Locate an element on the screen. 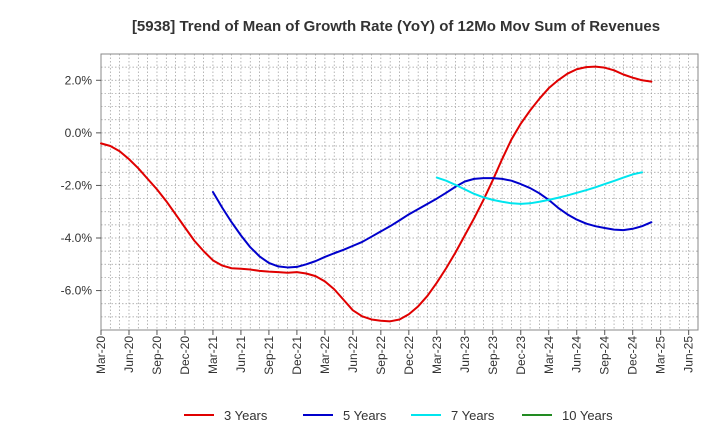  x-tick-label: Sep-20 is located at coordinates (157, 355).